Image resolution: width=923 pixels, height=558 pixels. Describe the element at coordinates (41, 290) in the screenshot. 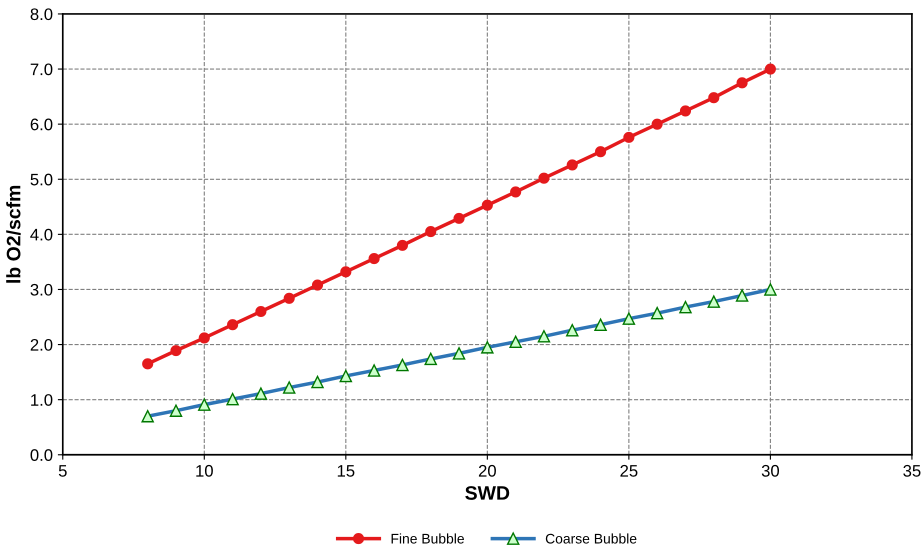

I see `y-tick-label: 3.0` at that location.